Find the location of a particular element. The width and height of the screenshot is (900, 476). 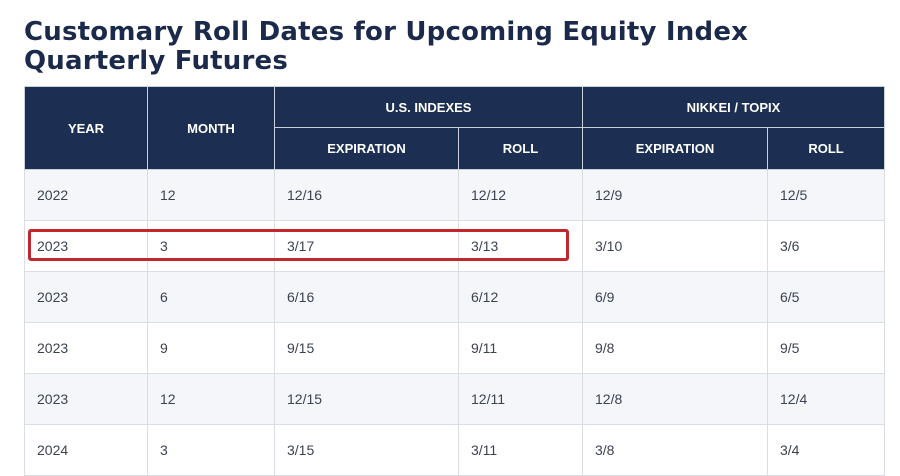

header-nikkei-topix: NIKKEI / TOPIX is located at coordinates (733, 107).